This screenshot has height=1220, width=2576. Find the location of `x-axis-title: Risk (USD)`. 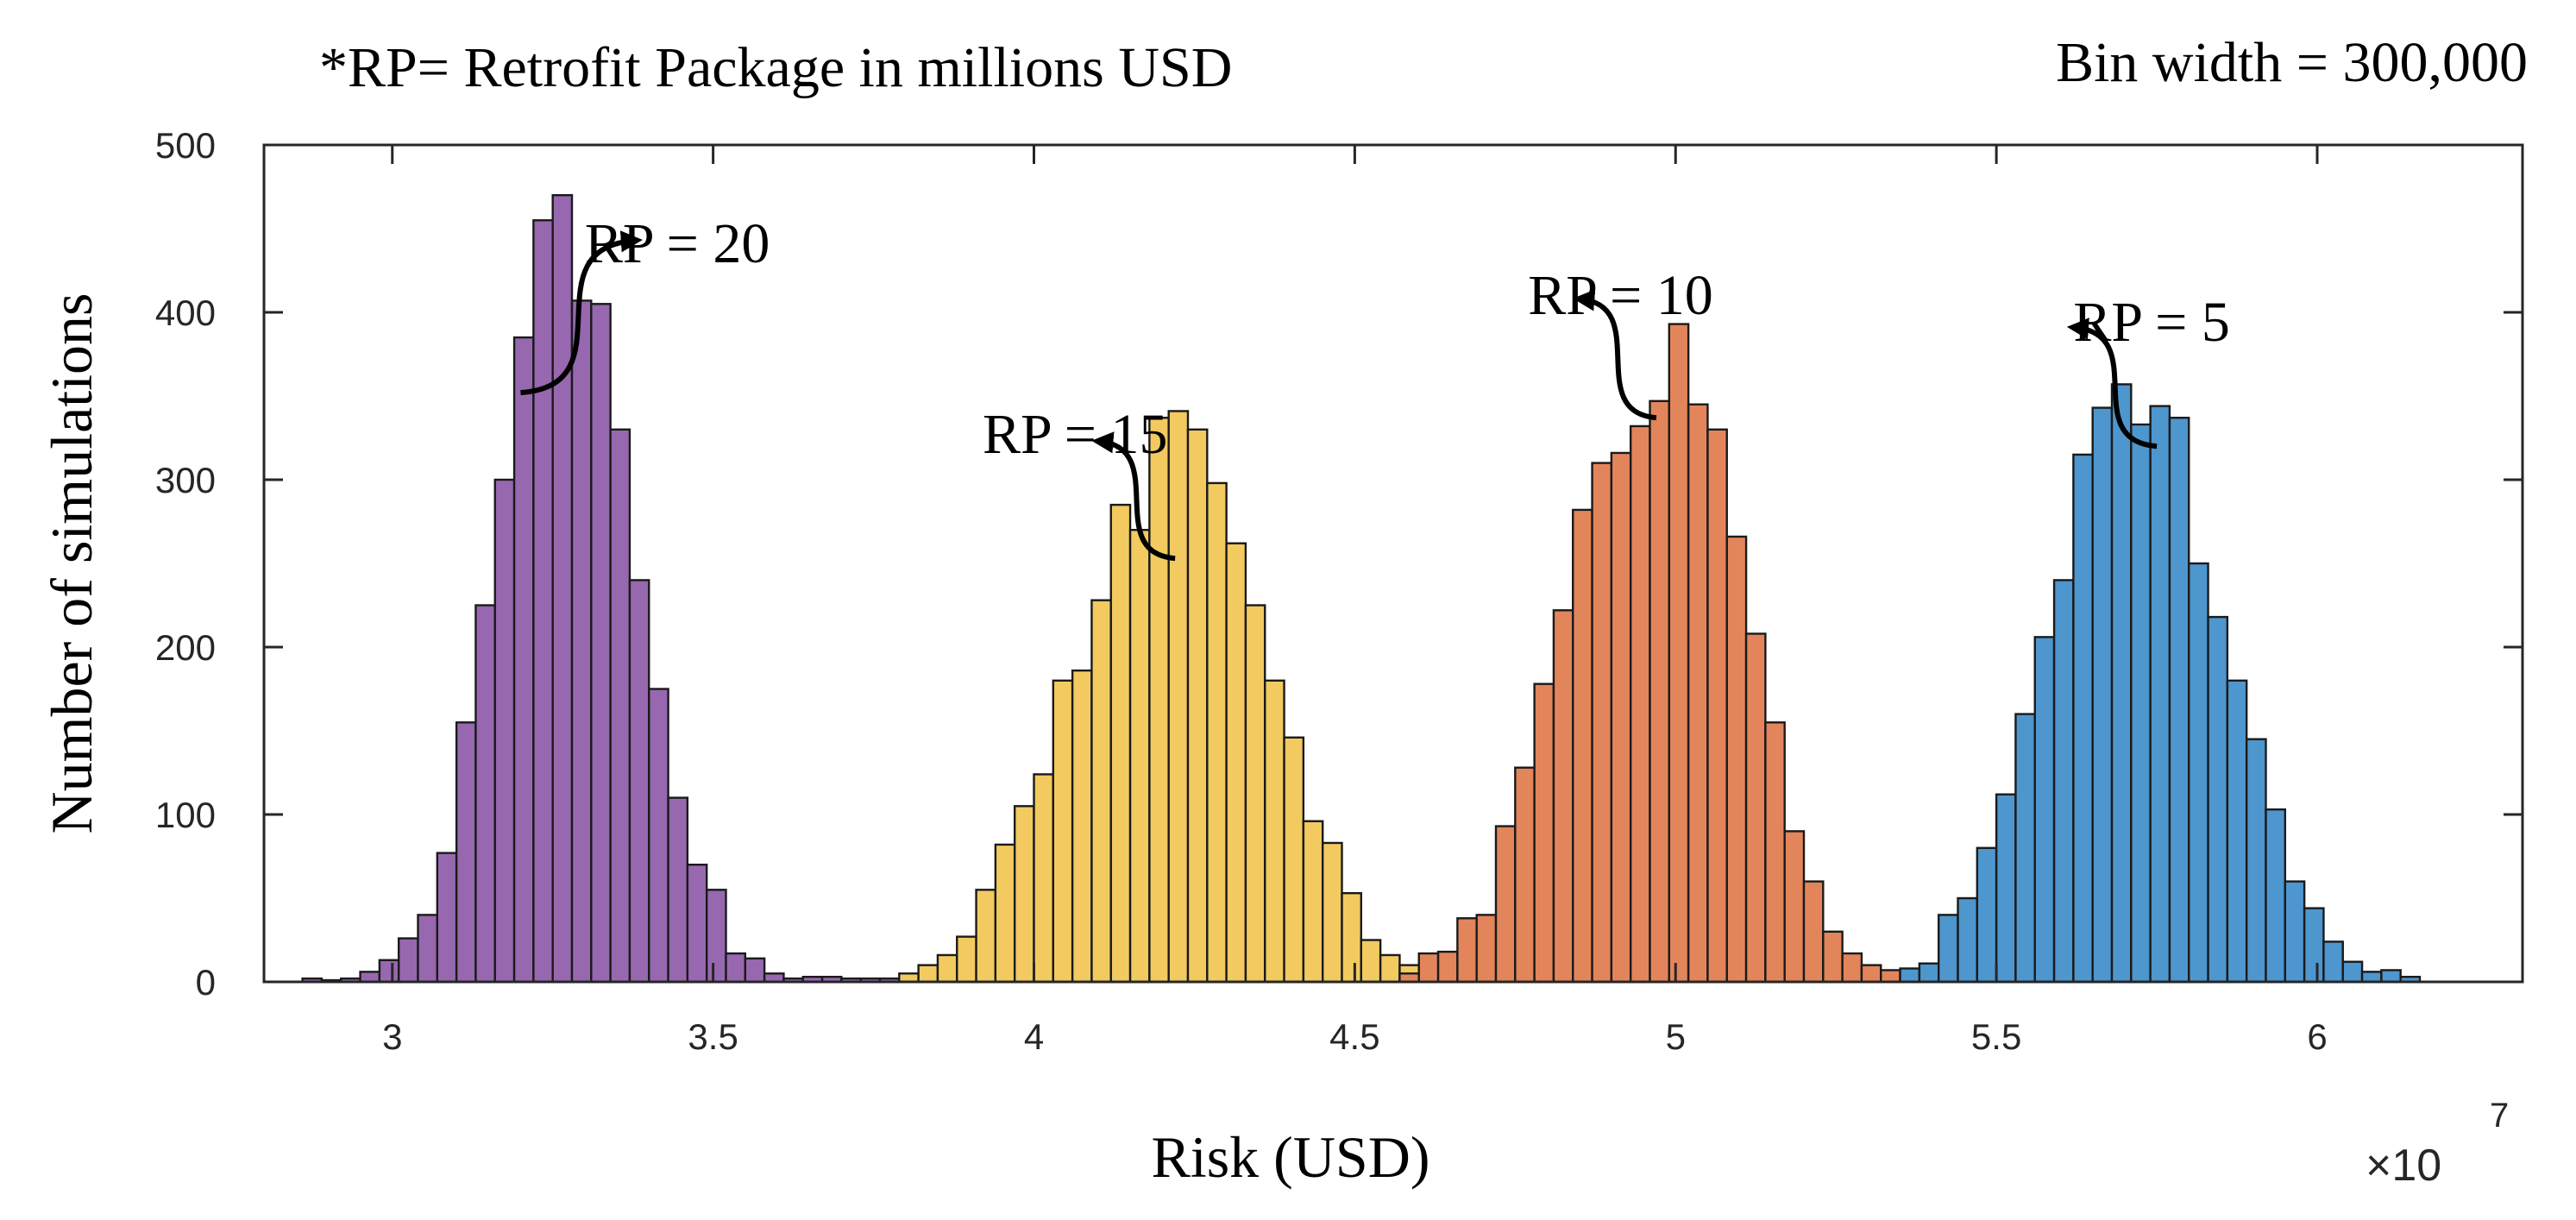

x-axis-title: Risk (USD) is located at coordinates (1290, 1157).